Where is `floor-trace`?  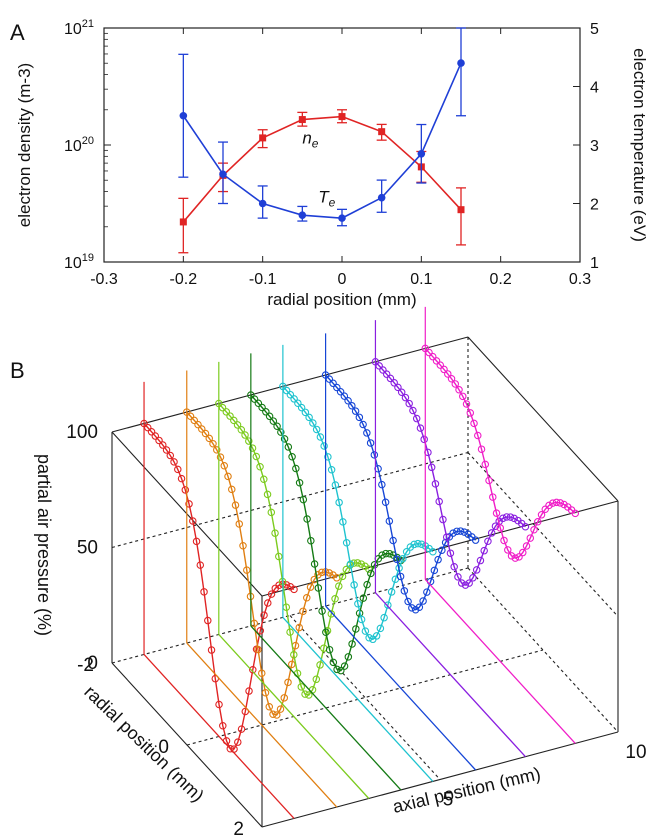
floor-trace is located at coordinates (401, 688).